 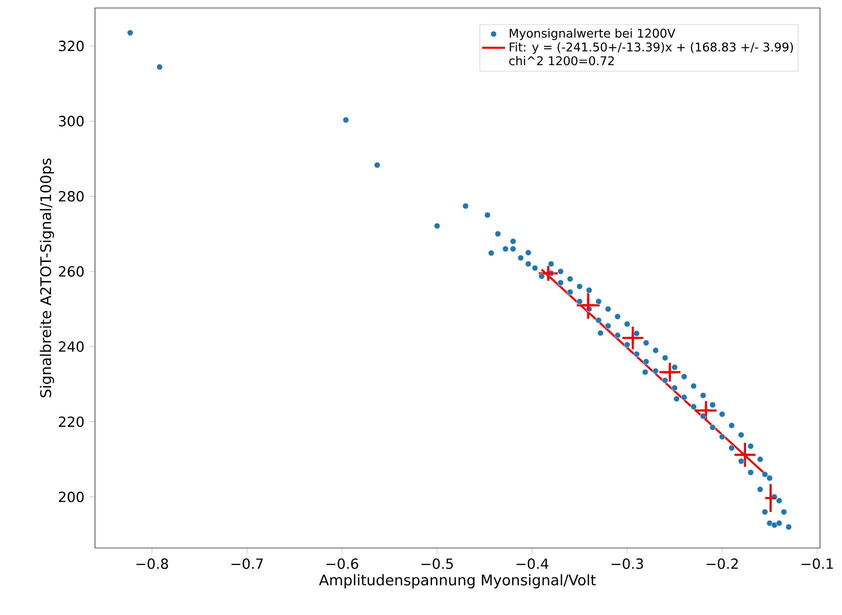 I want to click on x-tick-label: −0.7, so click(x=247, y=563).